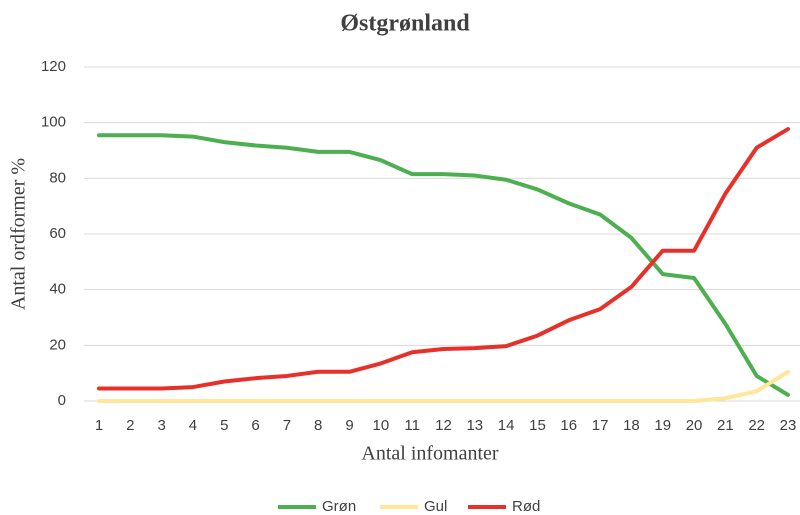 This screenshot has height=515, width=800. What do you see at coordinates (53, 122) in the screenshot?
I see `y-tick-label: 100` at bounding box center [53, 122].